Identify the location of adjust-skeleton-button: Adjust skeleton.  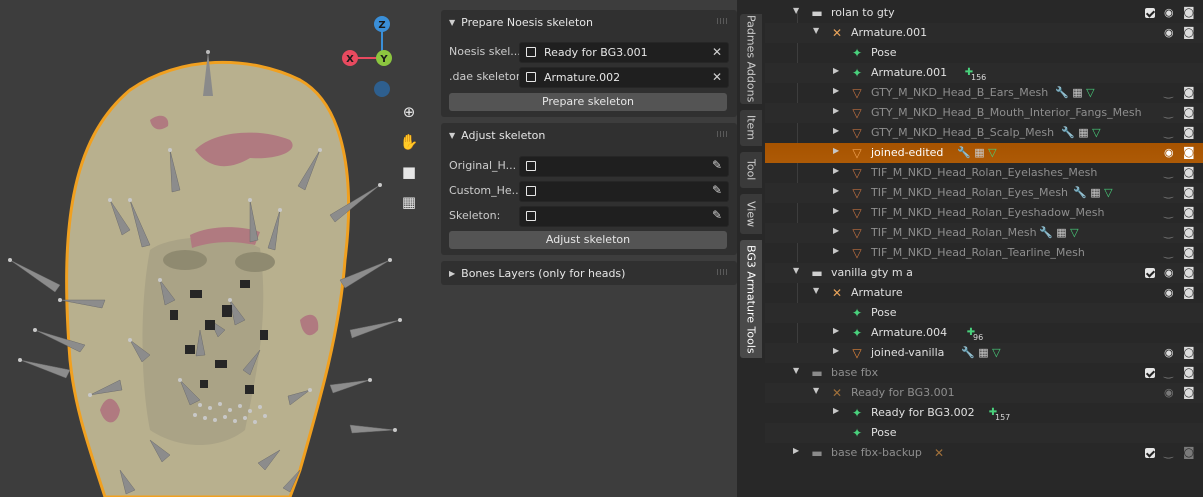
(588, 240).